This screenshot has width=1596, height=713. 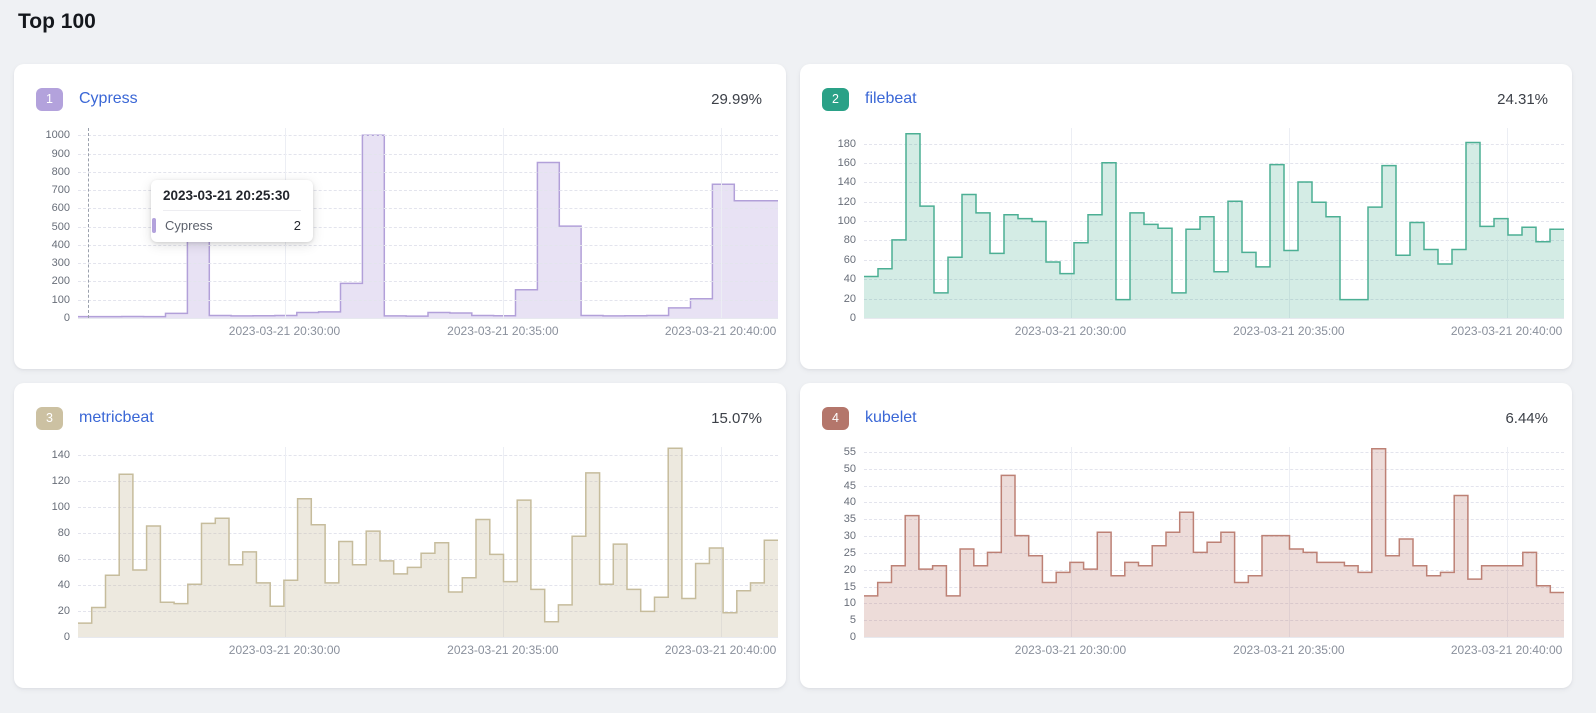 I want to click on y-tick-label: 50, so click(x=849, y=468).